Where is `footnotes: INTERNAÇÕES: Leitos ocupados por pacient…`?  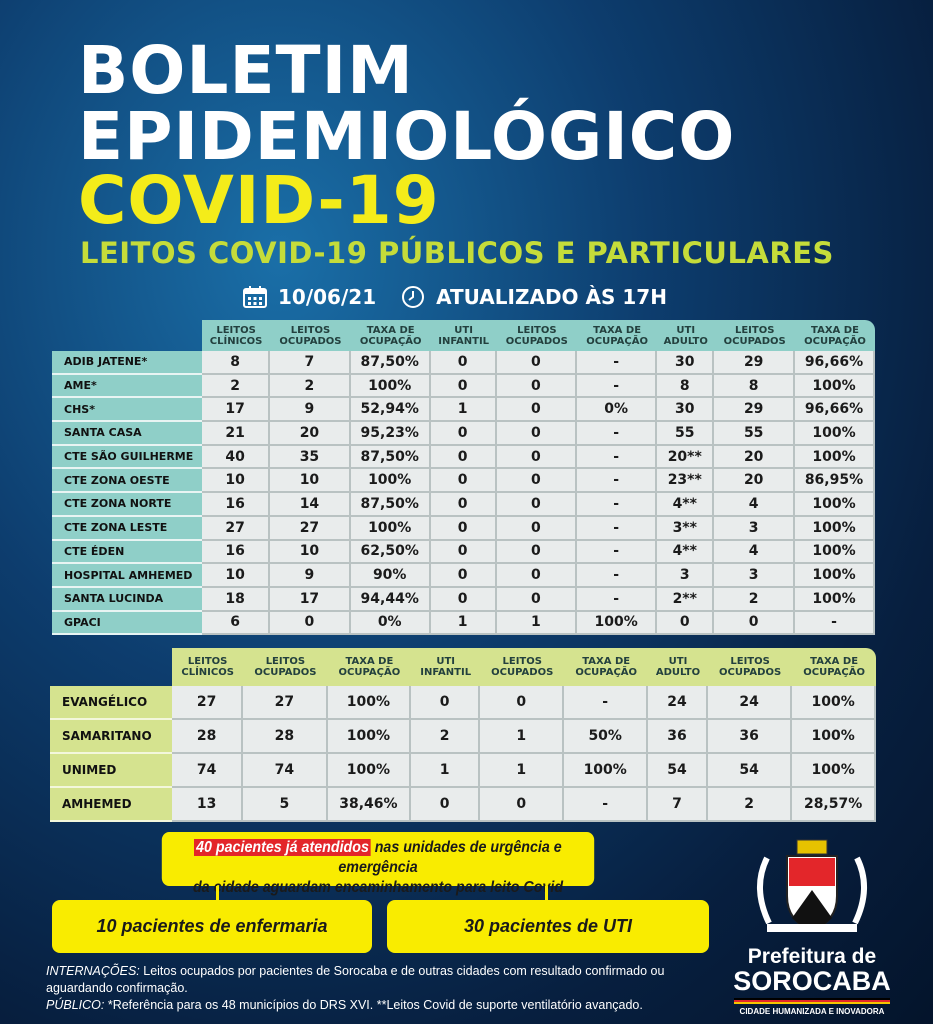
footnotes: INTERNAÇÕES: Leitos ocupados por pacient… is located at coordinates (386, 988).